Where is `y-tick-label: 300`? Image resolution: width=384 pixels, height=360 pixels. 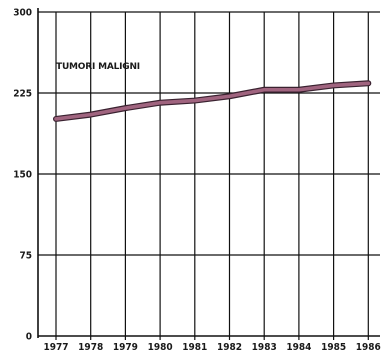 y-tick-label: 300 is located at coordinates (22, 13).